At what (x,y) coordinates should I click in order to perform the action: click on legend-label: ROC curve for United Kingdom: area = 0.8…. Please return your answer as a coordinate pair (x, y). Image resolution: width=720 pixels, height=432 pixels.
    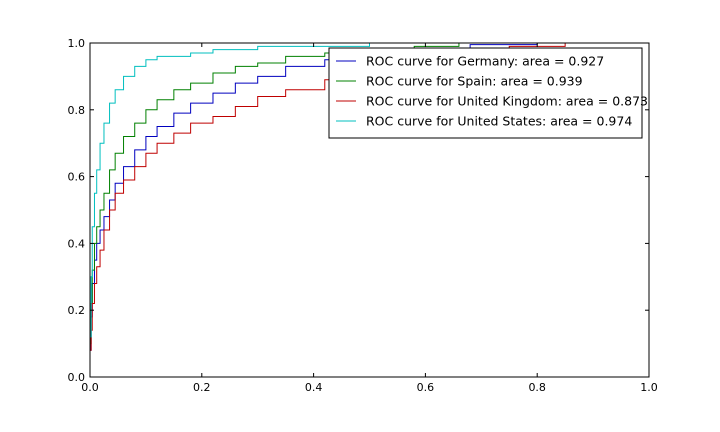
    Looking at the image, I should click on (507, 101).